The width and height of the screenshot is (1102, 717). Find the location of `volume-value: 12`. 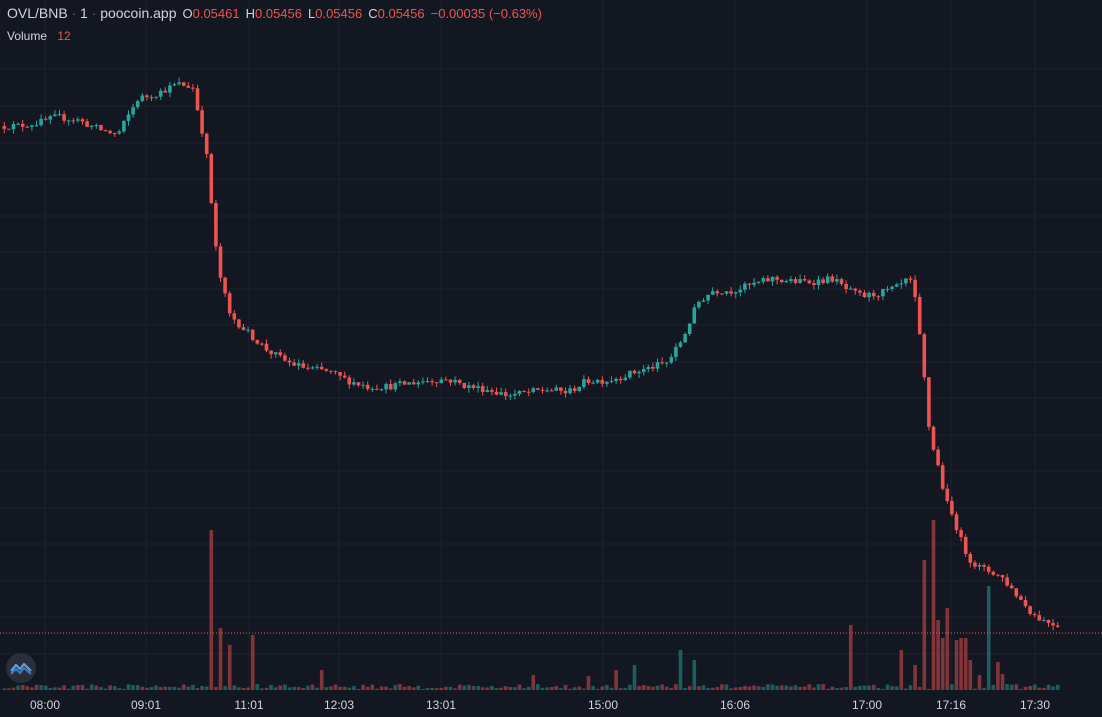

volume-value: 12 is located at coordinates (64, 36).